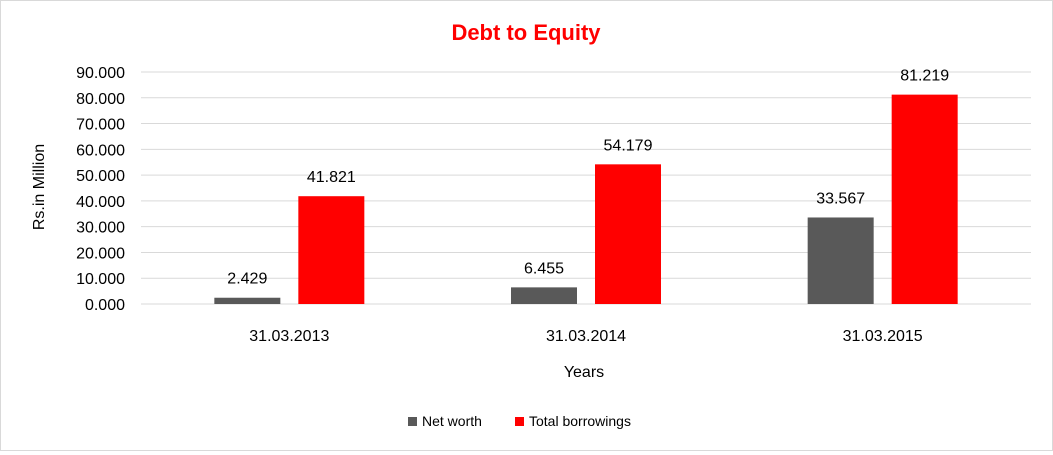 This screenshot has height=455, width=1053. Describe the element at coordinates (628, 145) in the screenshot. I see `data-label: 54.179` at that location.